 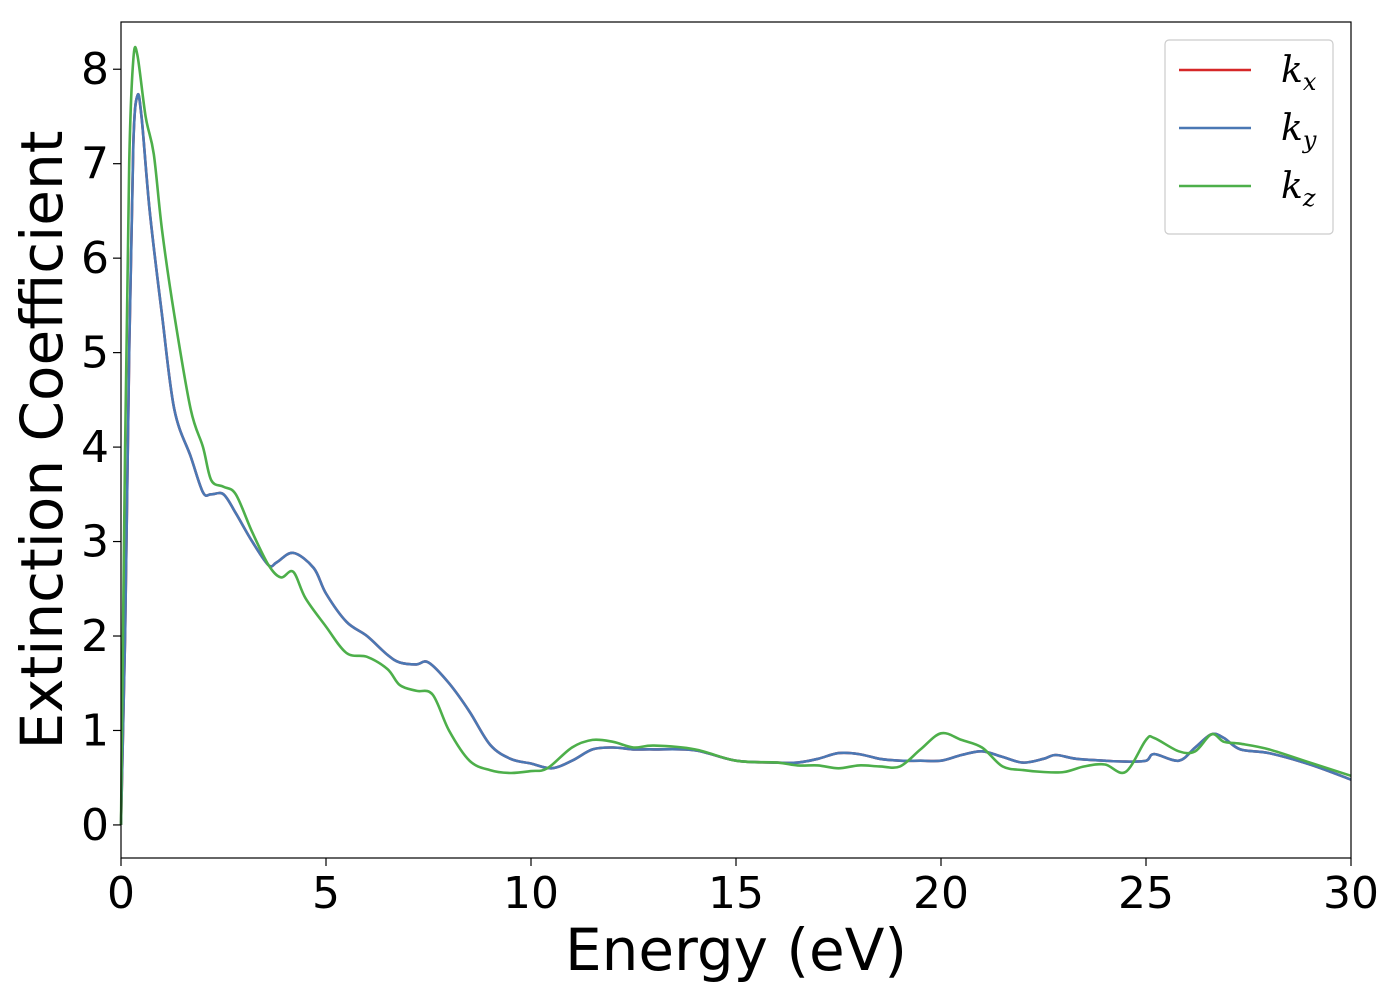 I want to click on x-axis-ticks: 0 5 10 15 20 25 30, so click(x=743, y=888).